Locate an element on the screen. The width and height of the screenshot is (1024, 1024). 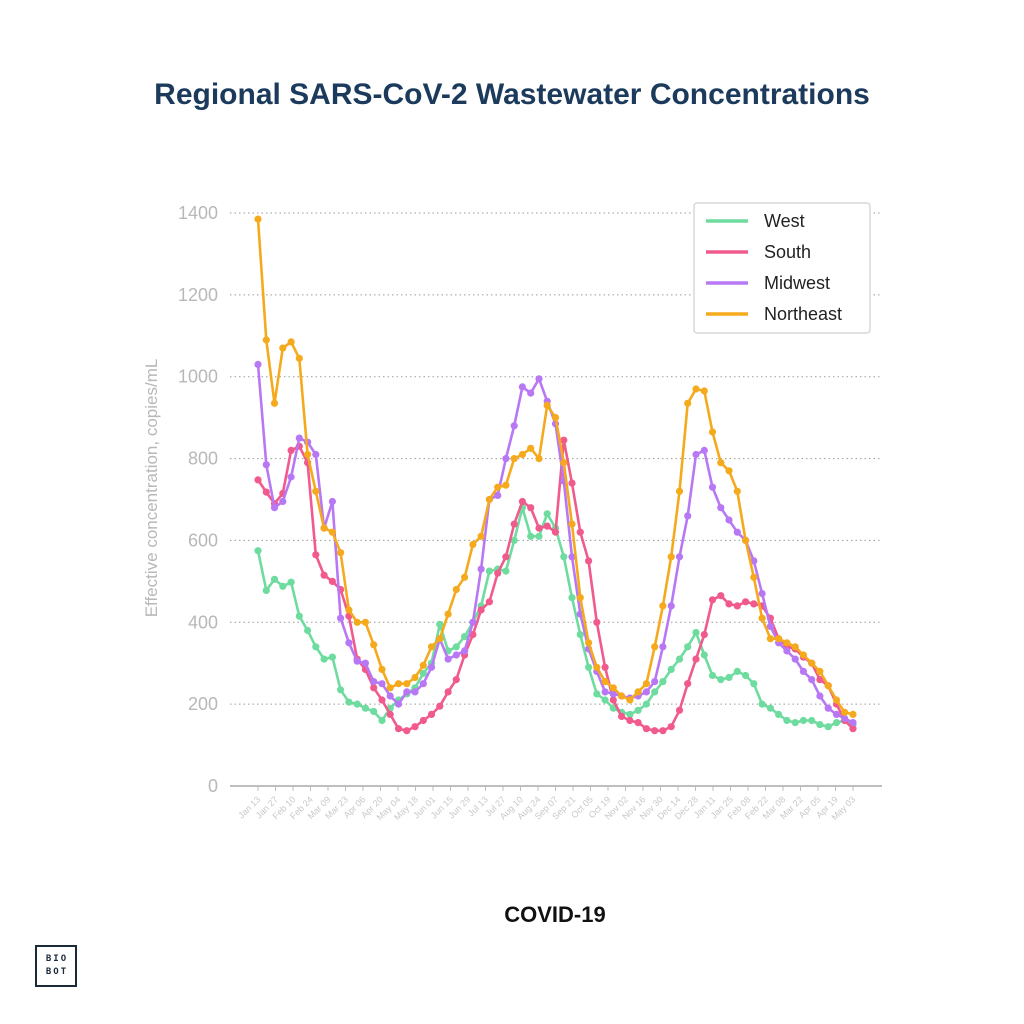
series-west is located at coordinates (555, 617).